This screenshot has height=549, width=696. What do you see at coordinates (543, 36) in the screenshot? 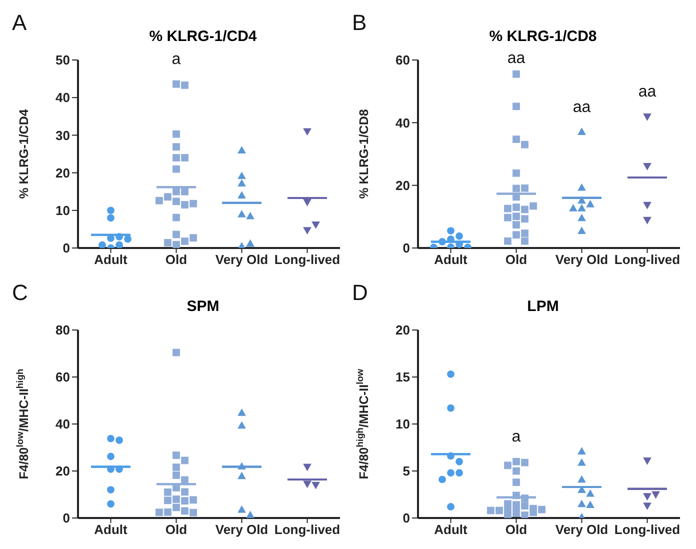
I see `chart-title: % KLRG-1/CD8` at bounding box center [543, 36].